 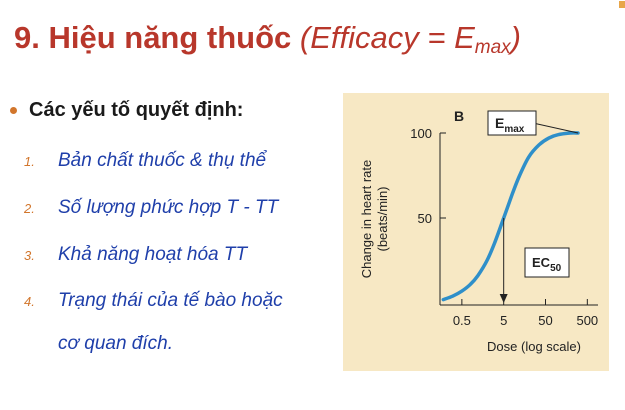 I want to click on emax-label-sub: max, so click(x=514, y=129).